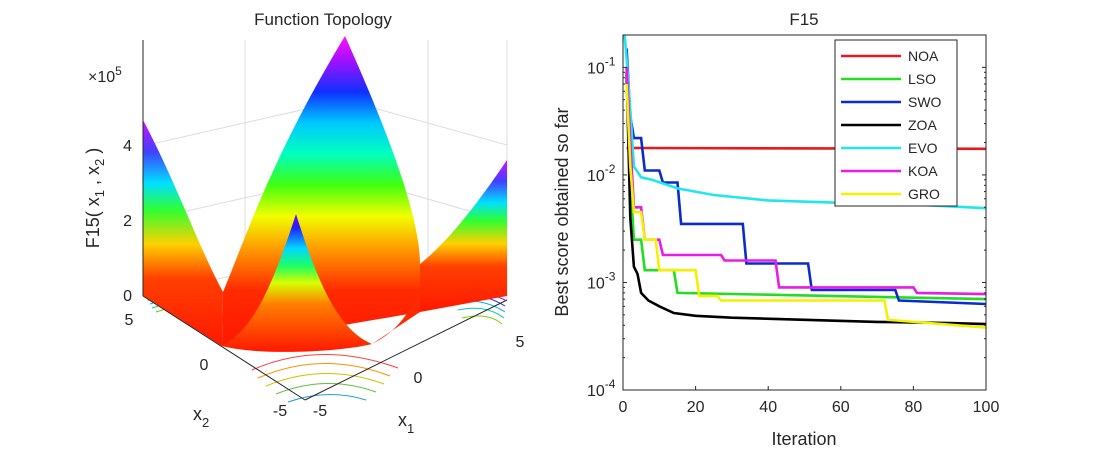  I want to click on x-tick-label: 0, so click(623, 407).